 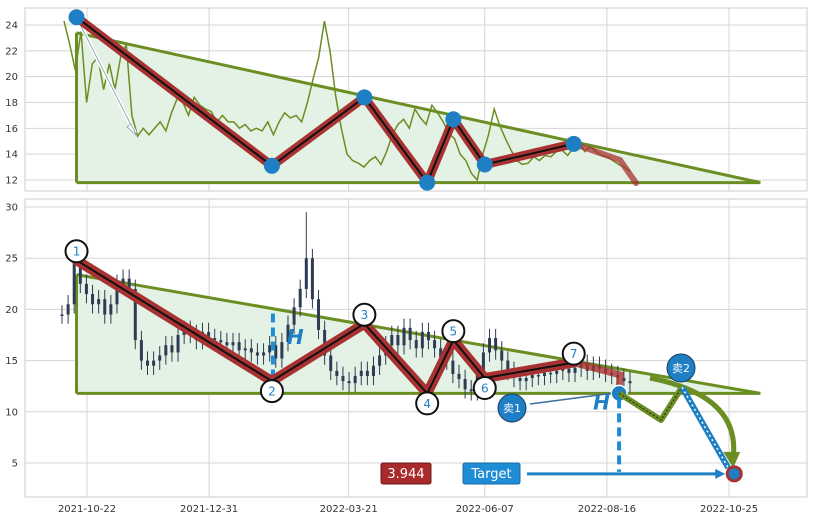 I want to click on h-label-2: H, so click(x=601, y=403).